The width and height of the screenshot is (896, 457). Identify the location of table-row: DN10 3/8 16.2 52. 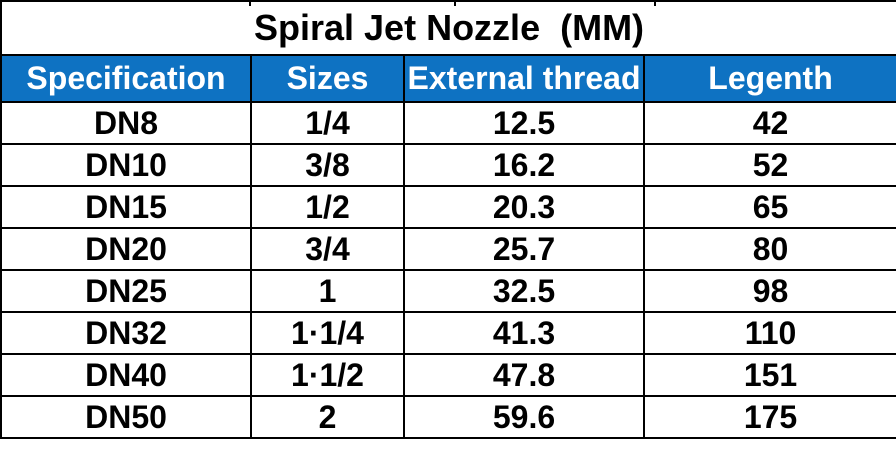
(448, 165).